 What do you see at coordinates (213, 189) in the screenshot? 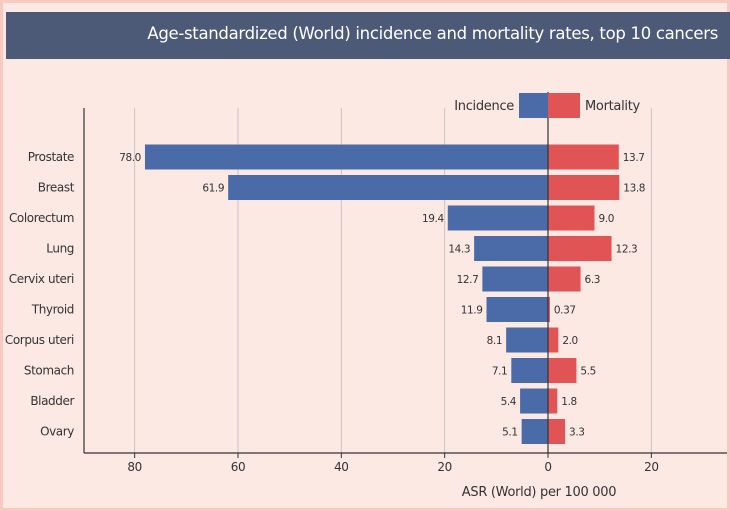
I see `incidence-value-label: 61.9` at bounding box center [213, 189].